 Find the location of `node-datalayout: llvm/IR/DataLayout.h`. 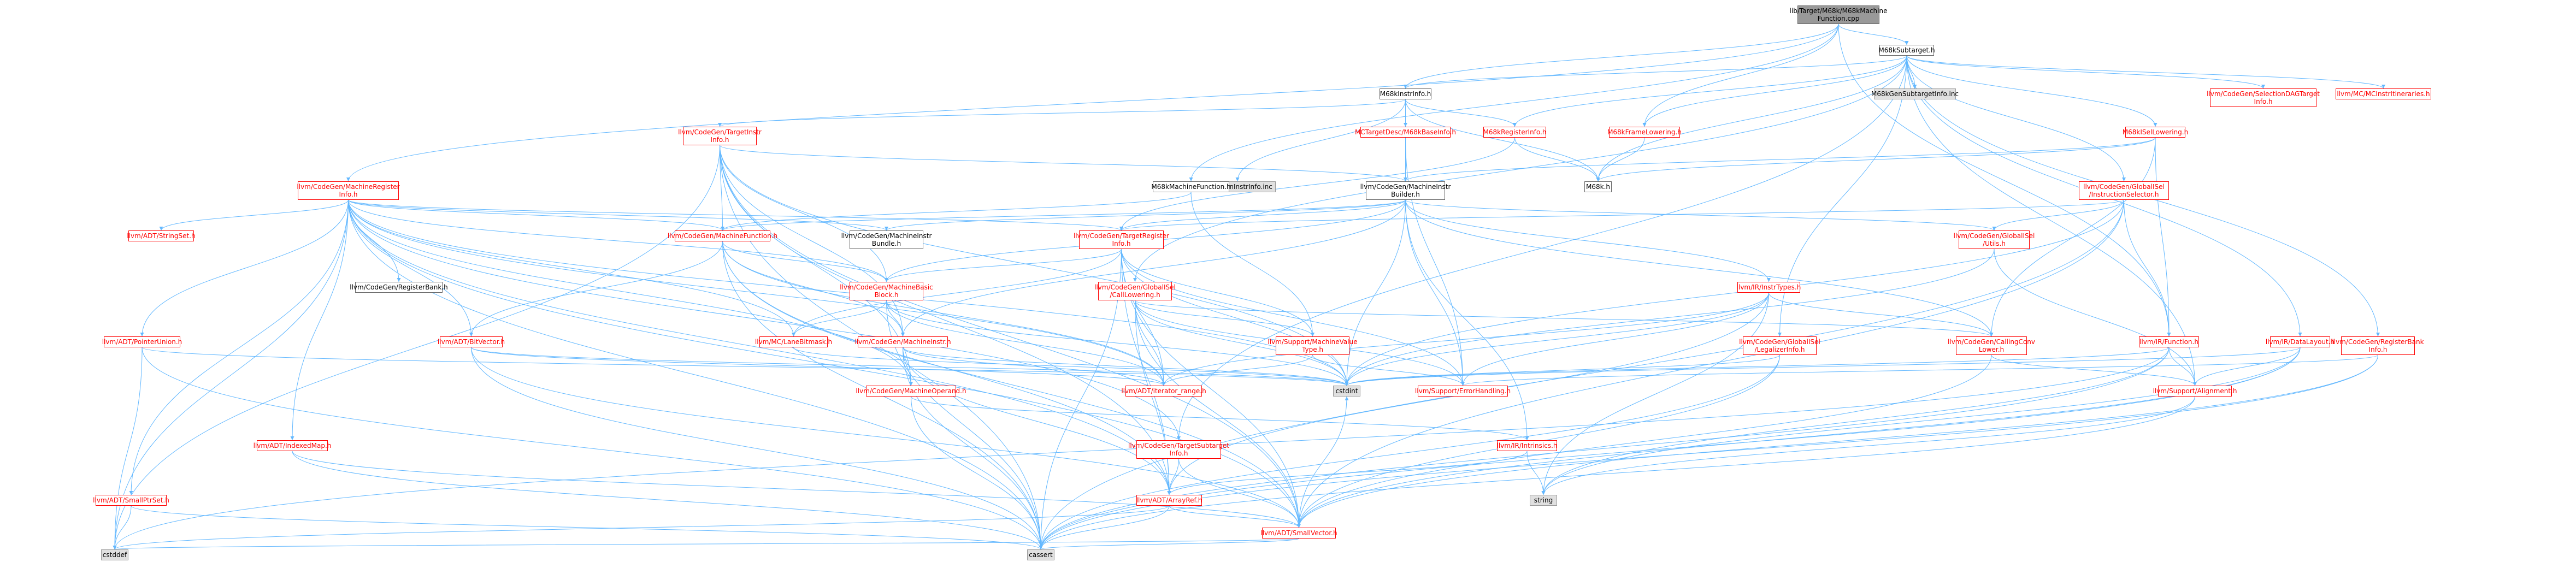

node-datalayout: llvm/IR/DataLayout.h is located at coordinates (2300, 341).